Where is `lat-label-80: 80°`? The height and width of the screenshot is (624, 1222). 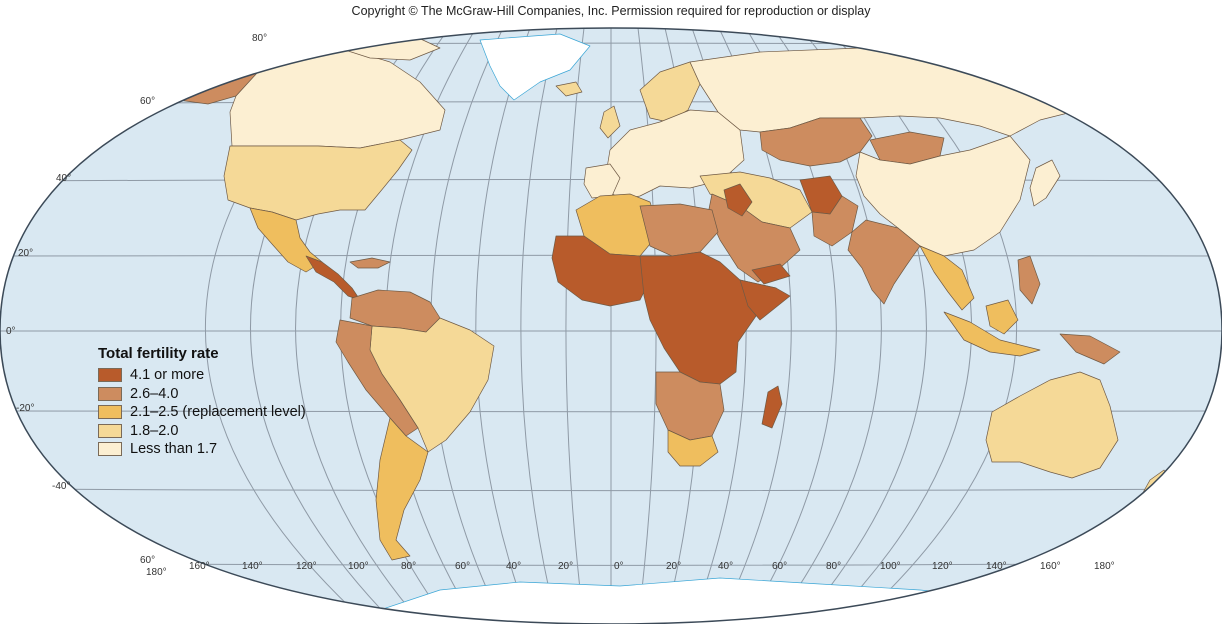 lat-label-80: 80° is located at coordinates (259, 38).